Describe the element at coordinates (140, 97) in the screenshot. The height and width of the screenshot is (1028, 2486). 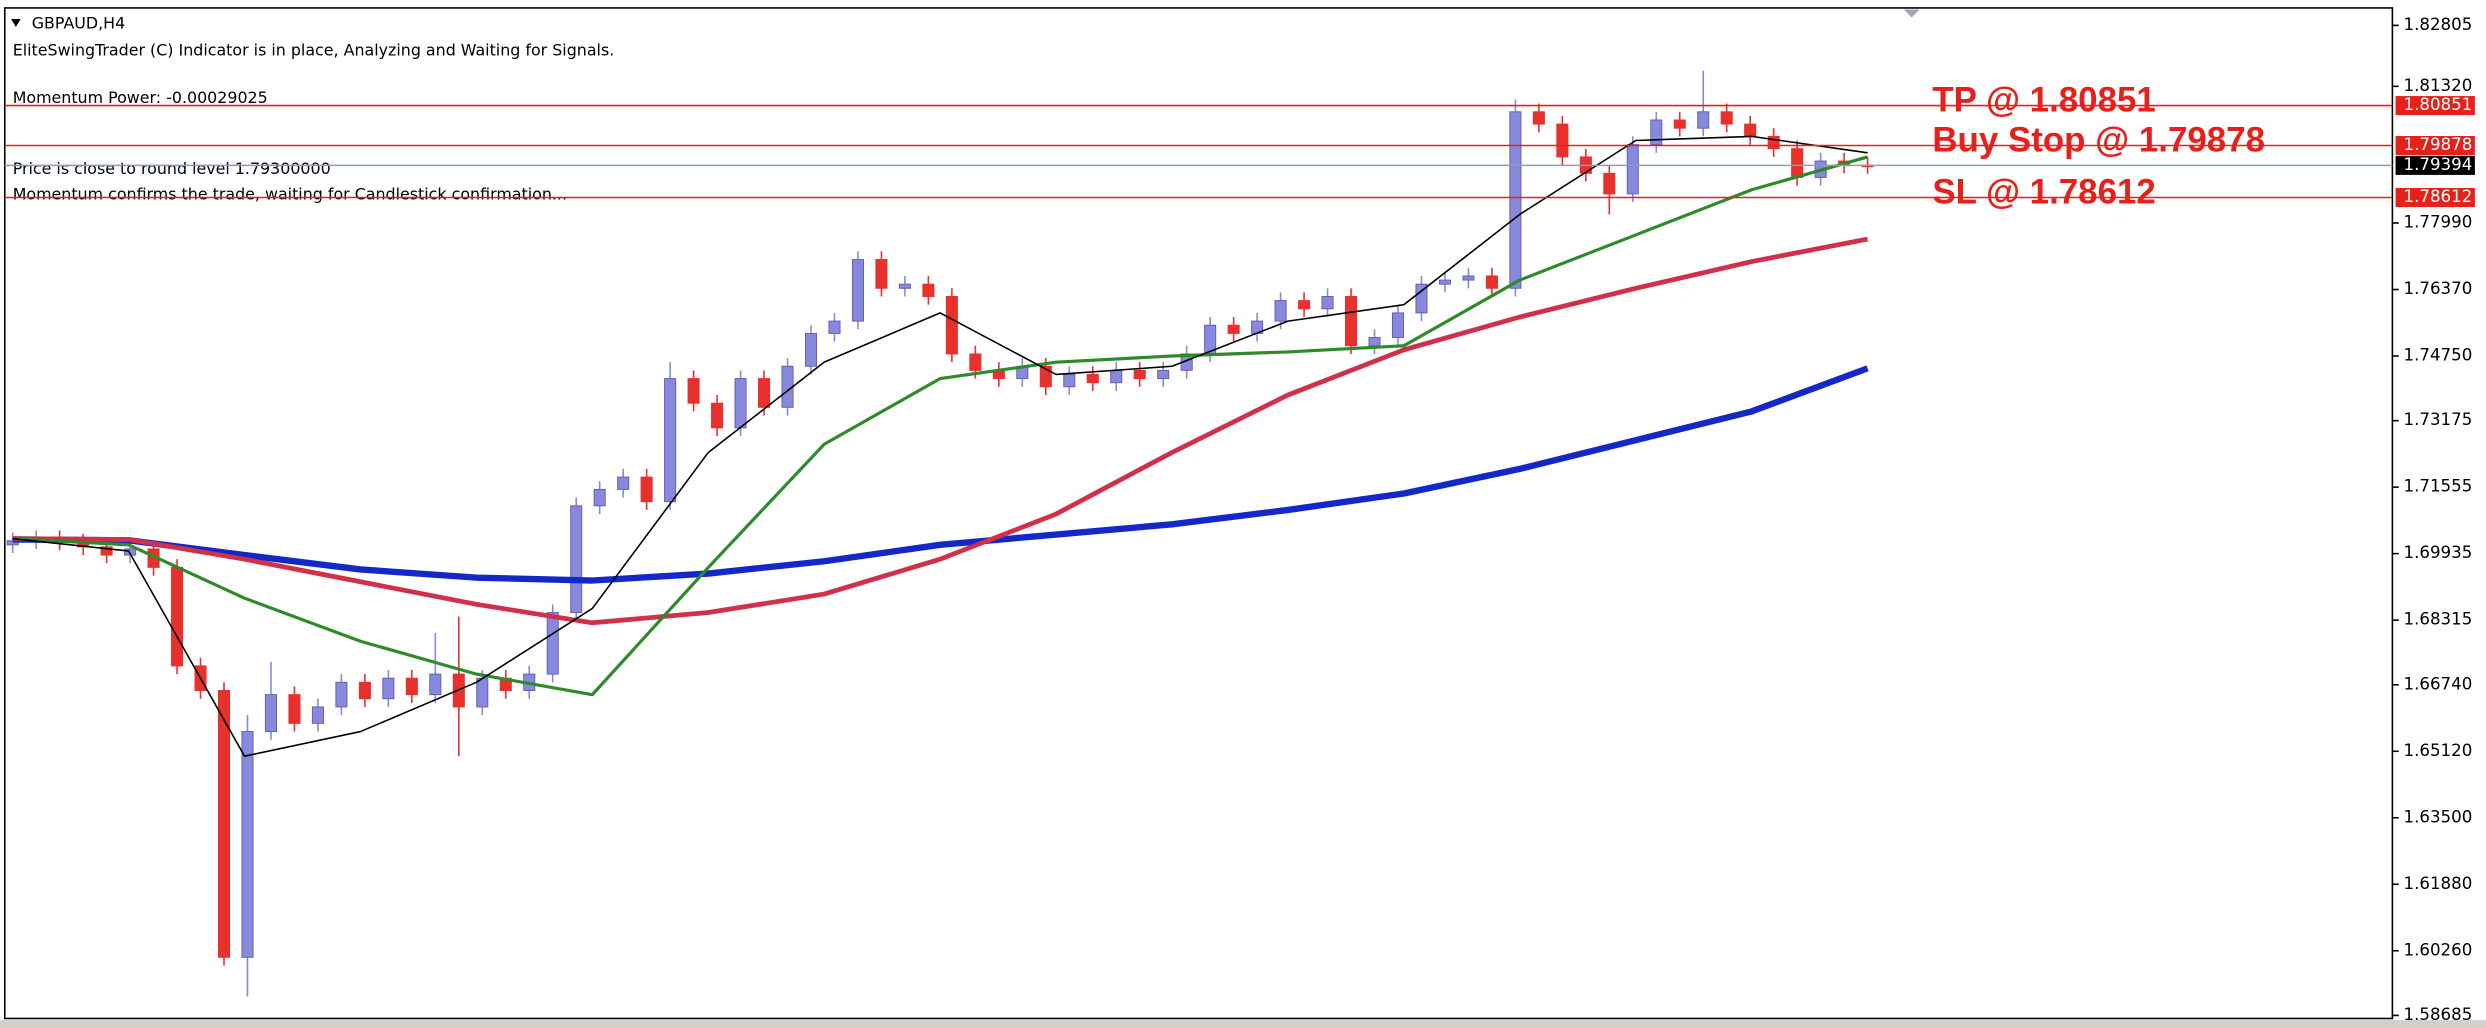
I see `info-text: Momentum Power: -0.00029025` at that location.